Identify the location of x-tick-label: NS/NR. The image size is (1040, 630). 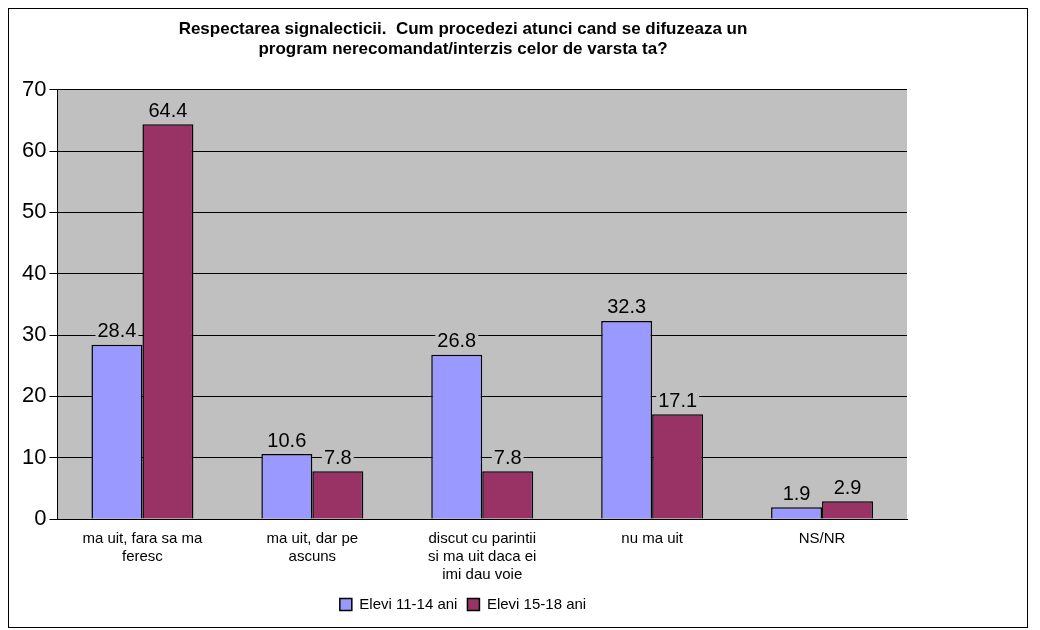
(822, 538).